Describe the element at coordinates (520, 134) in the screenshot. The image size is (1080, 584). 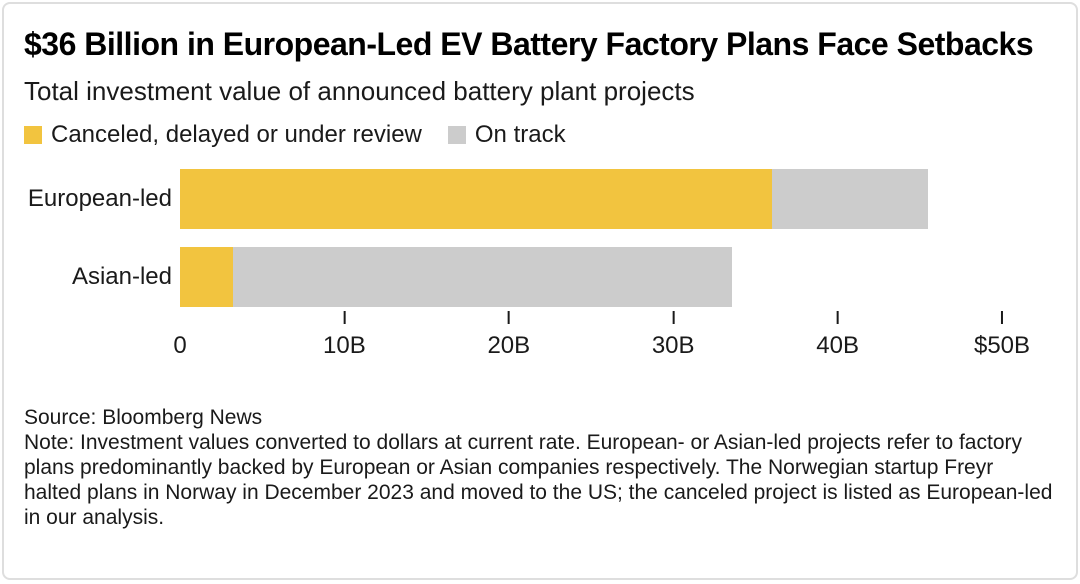
I see `legend-label: On track` at that location.